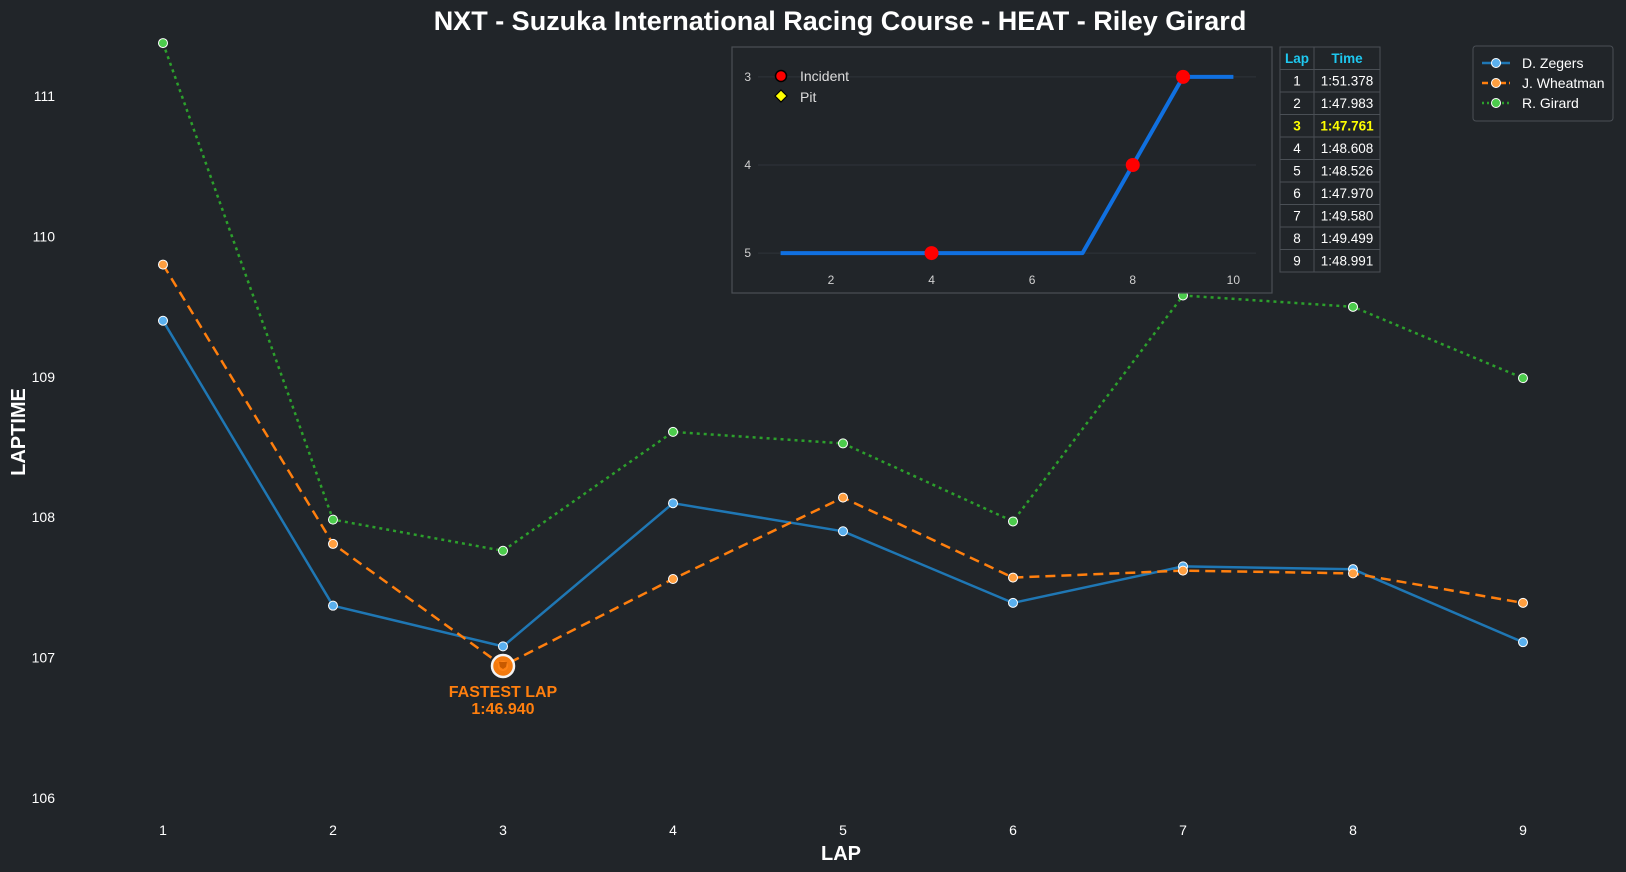  What do you see at coordinates (163, 830) in the screenshot?
I see `x-tick-label: 1` at bounding box center [163, 830].